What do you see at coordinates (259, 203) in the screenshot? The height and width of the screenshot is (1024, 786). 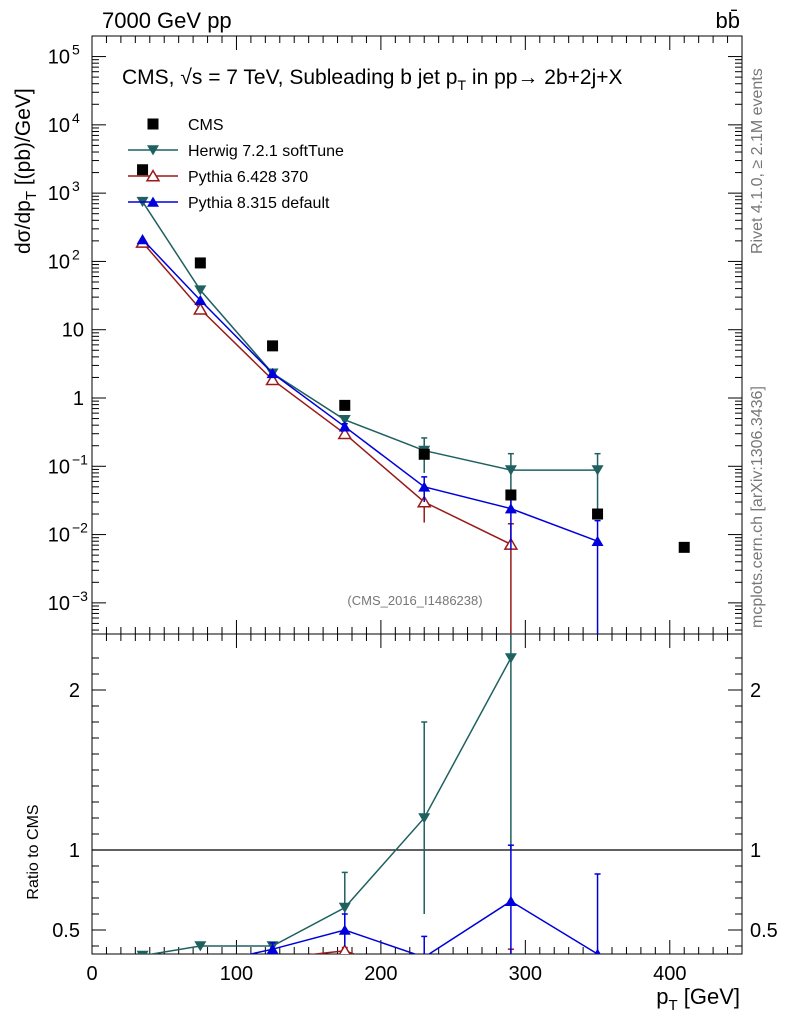 I see `legend-label: Pythia 8.315 default` at bounding box center [259, 203].